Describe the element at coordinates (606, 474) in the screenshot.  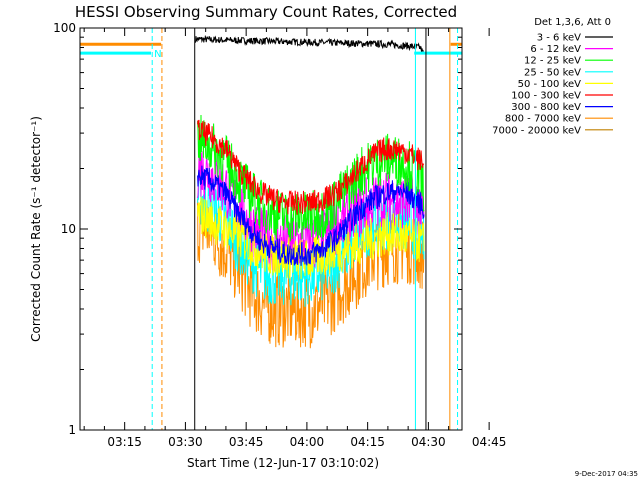
I see `footer-timestamp: 9-Dec-2017 04:35` at that location.